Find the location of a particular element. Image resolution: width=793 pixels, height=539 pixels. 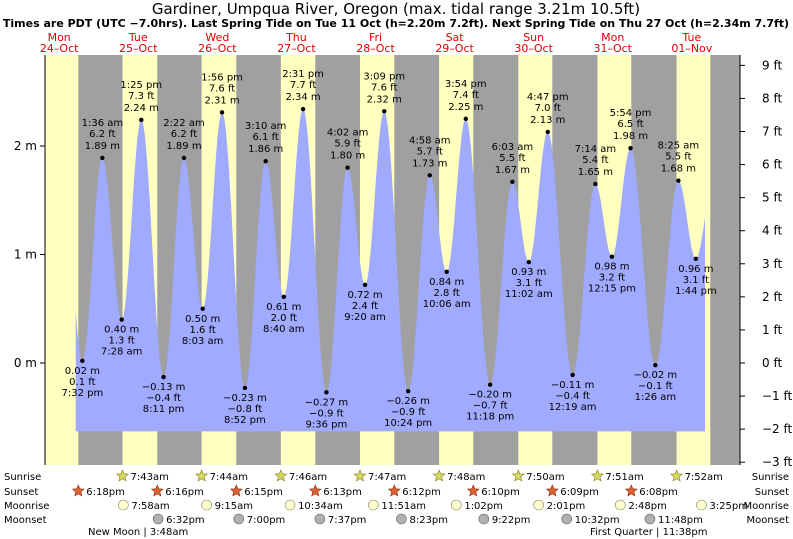

right-axis-label: 3 ft is located at coordinates (772, 264).